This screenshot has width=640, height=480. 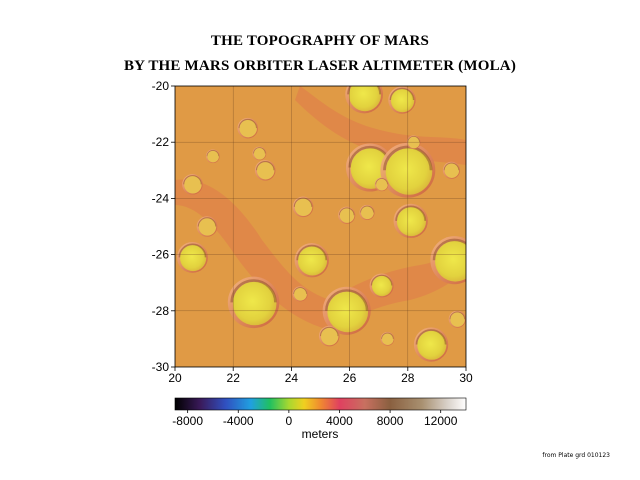 What do you see at coordinates (320, 376) in the screenshot?
I see `x-axis-ticks: 20 22 24 26 28 30` at bounding box center [320, 376].